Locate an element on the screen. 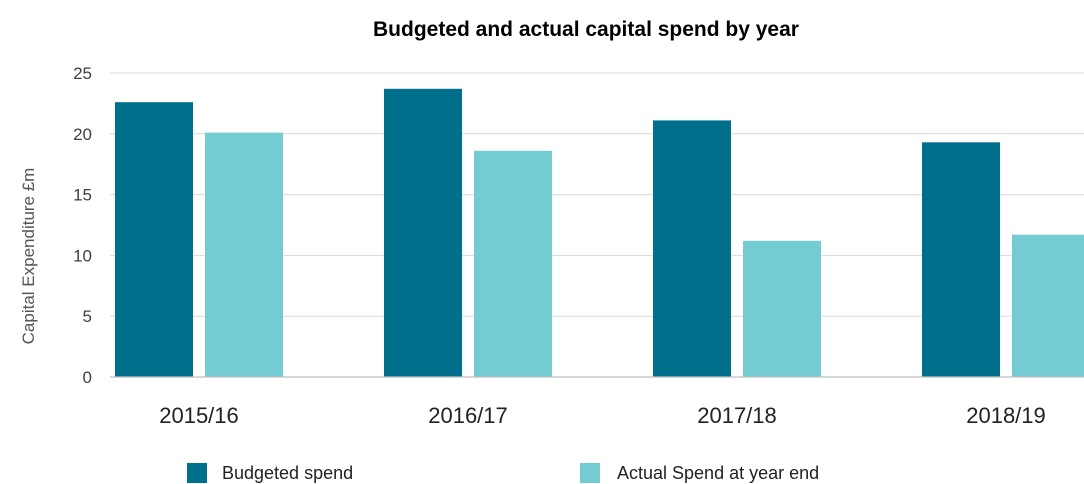 Image resolution: width=1084 pixels, height=484 pixels. y-axis-ticks: 0 5 10 15 20 25 is located at coordinates (82, 225).